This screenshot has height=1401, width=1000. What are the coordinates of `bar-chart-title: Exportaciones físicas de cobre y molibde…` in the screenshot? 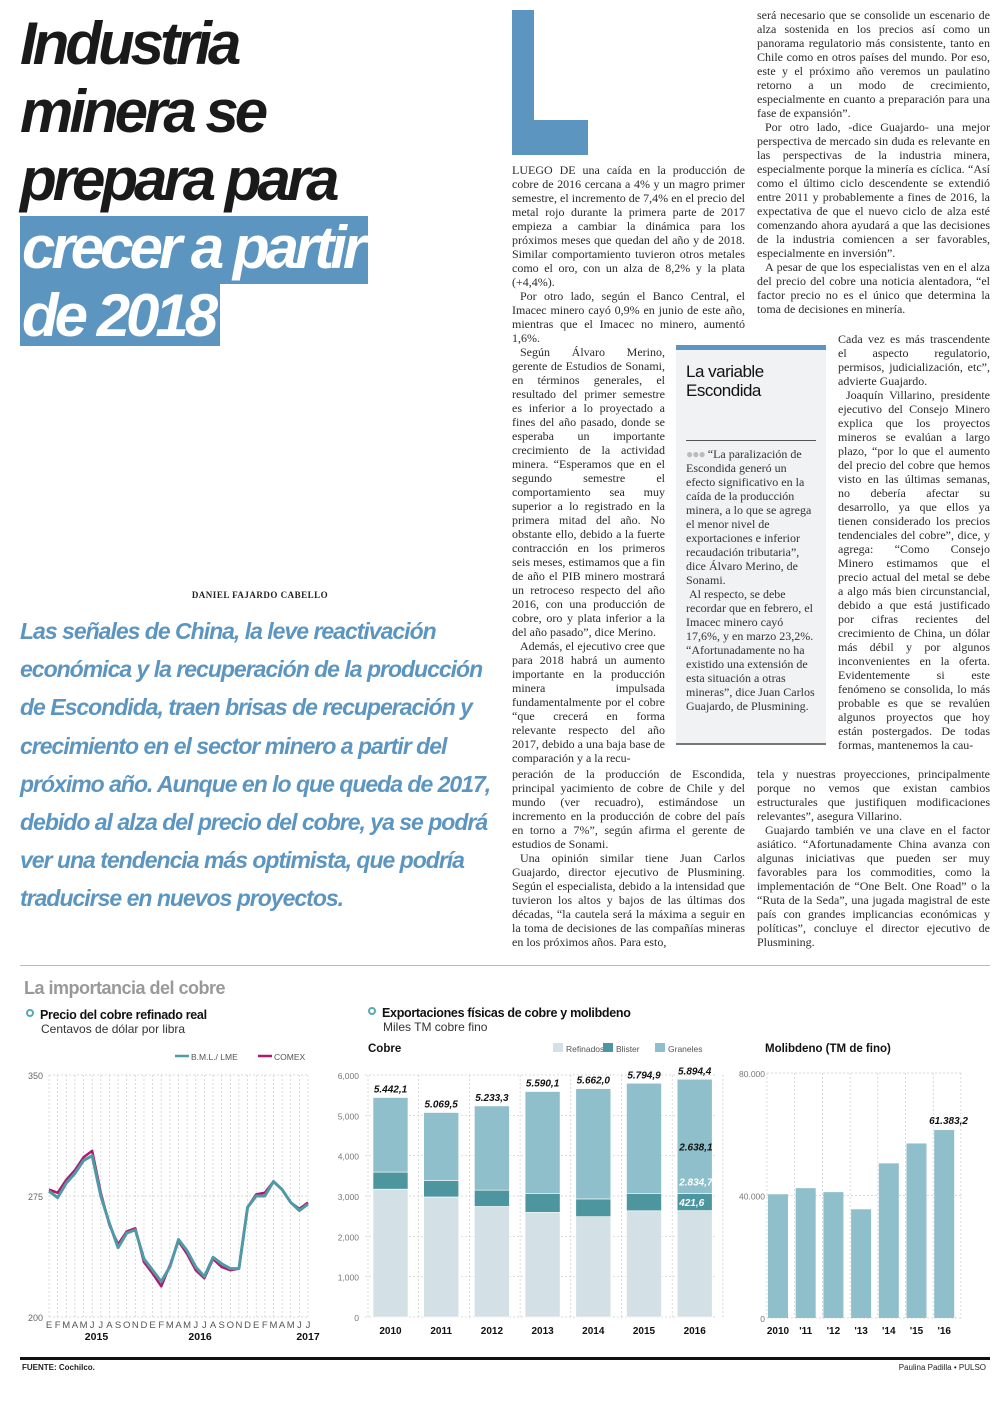 It's located at (506, 1013).